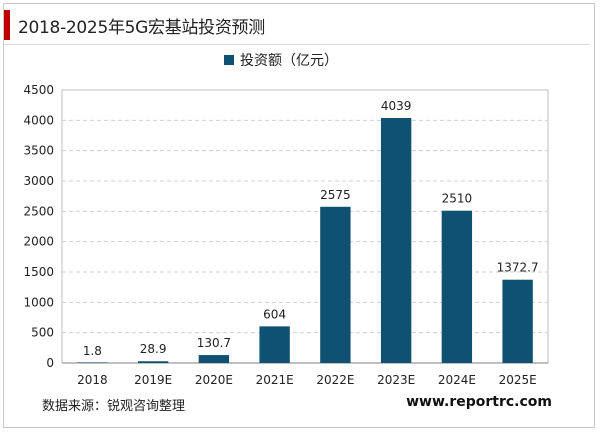  What do you see at coordinates (289, 61) in the screenshot?
I see `legend-label: 投资额（亿元）` at bounding box center [289, 61].